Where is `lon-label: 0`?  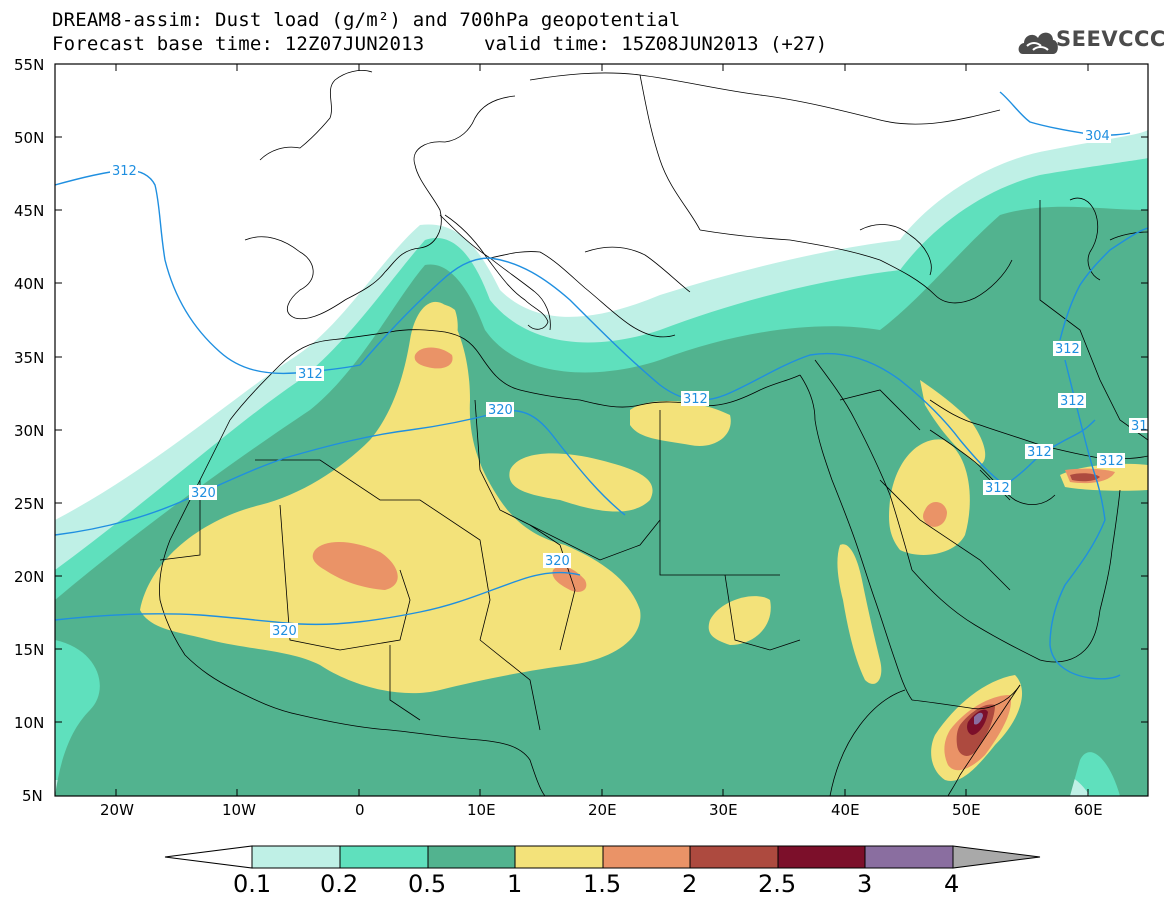
lon-label: 0 is located at coordinates (360, 810).